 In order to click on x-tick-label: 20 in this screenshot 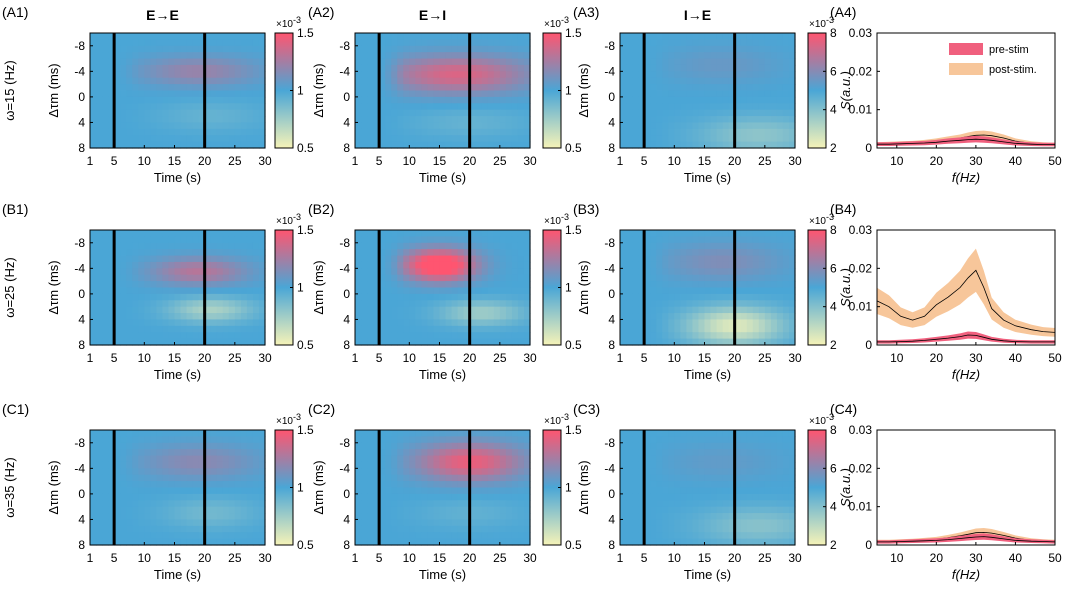, I will do `click(735, 161)`.